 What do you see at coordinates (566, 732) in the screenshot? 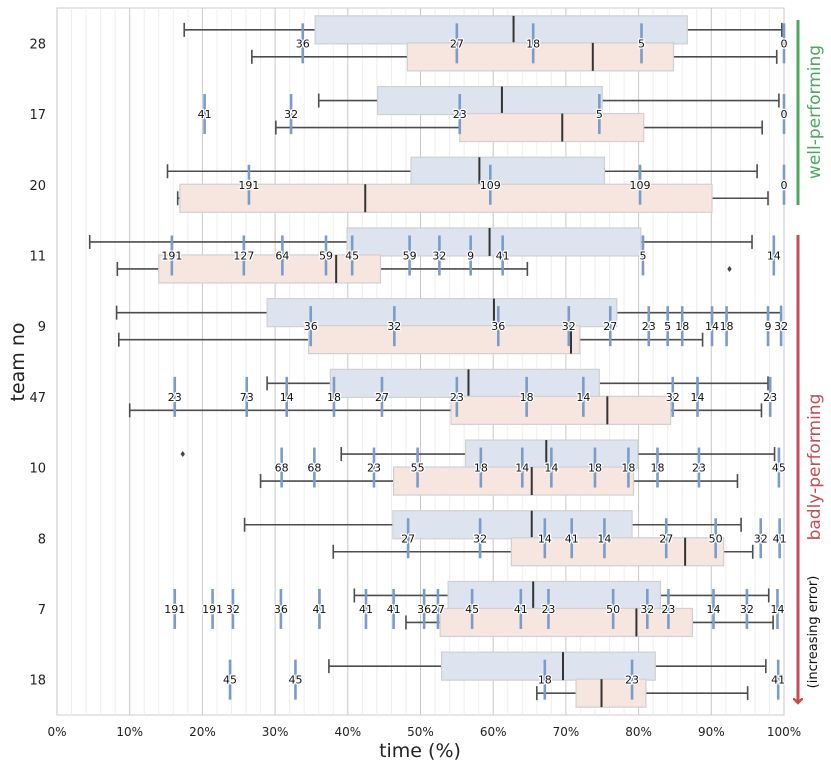
I see `x-tick-label: 70%` at bounding box center [566, 732].